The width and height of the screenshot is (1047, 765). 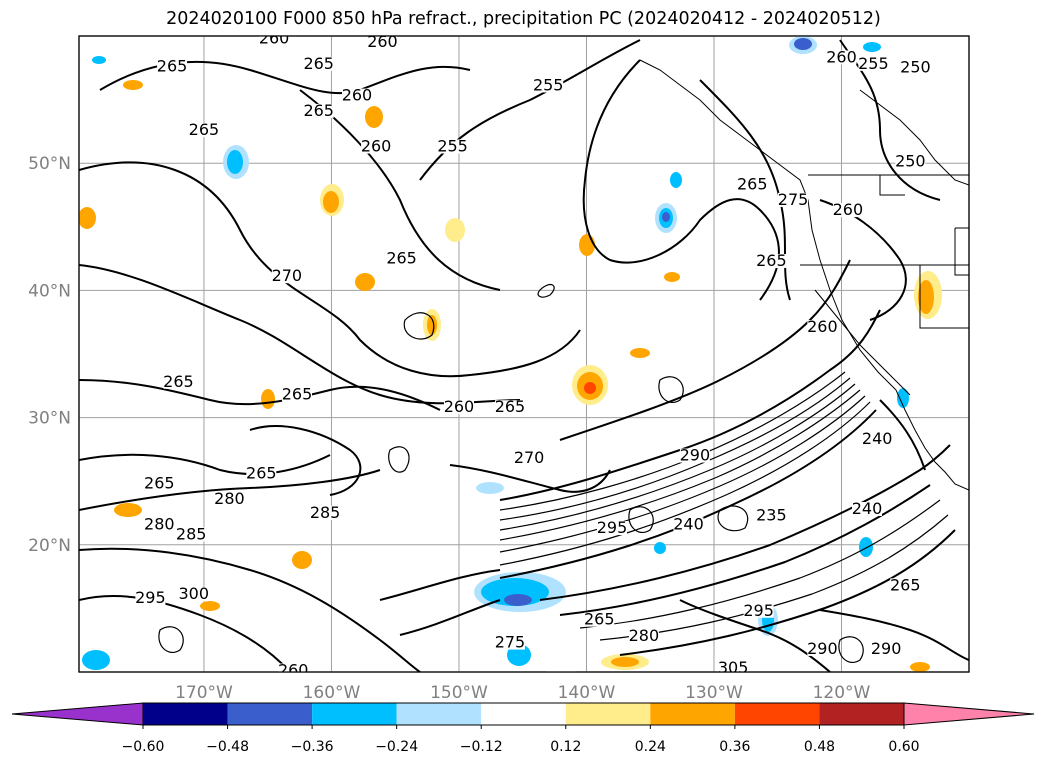 I want to click on contour-label: 275, so click(x=510, y=642).